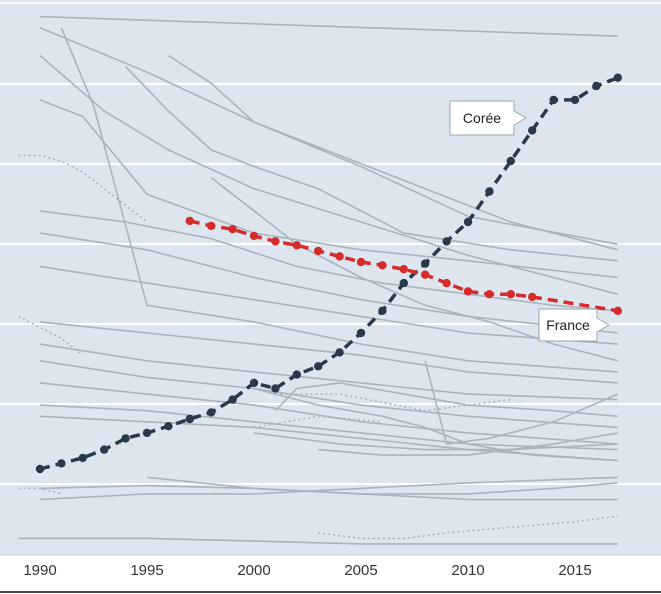  I want to click on x-tick-label: 1995, so click(146, 570).